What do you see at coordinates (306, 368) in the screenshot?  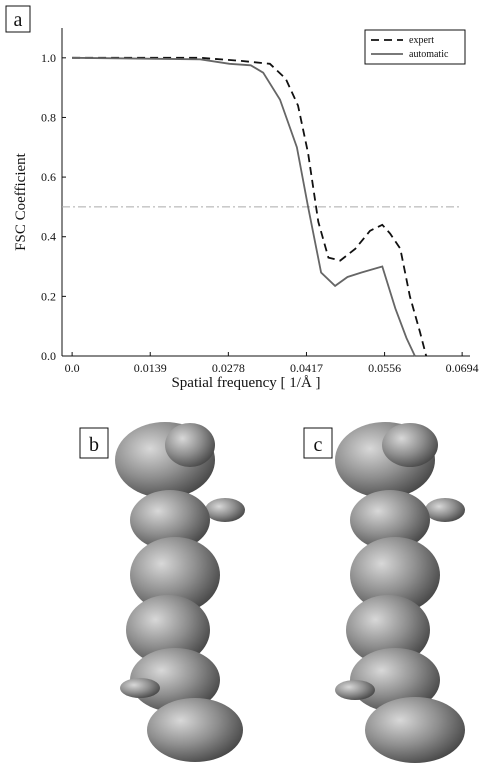 I see `x-tick-label: 0.0417` at bounding box center [306, 368].